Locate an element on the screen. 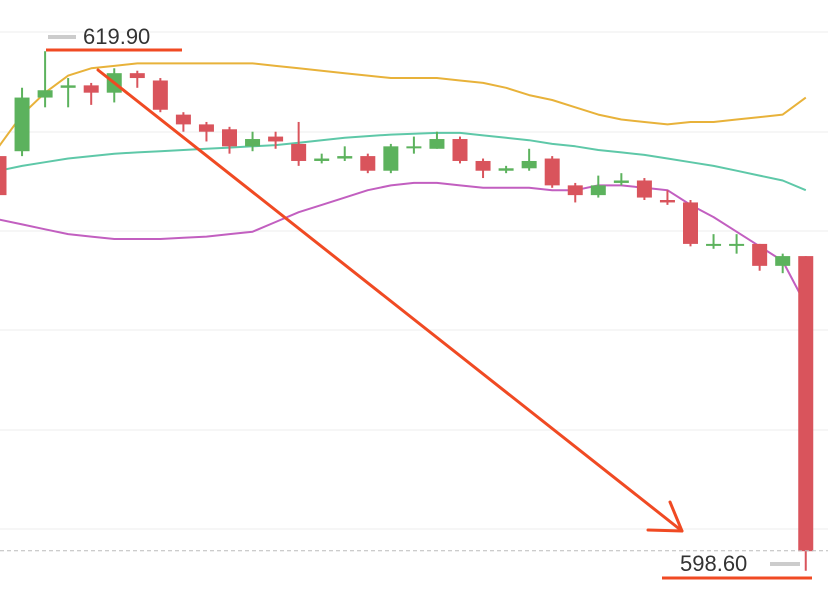 The height and width of the screenshot is (600, 828). middle-band-line is located at coordinates (403, 161).